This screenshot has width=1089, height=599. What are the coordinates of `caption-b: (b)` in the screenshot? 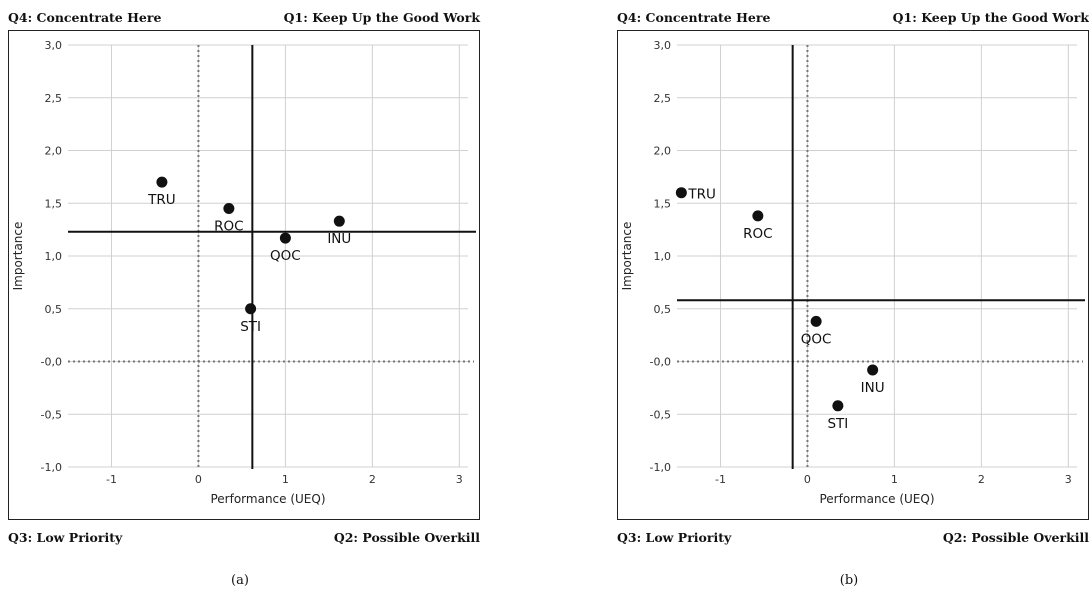 It's located at (849, 580).